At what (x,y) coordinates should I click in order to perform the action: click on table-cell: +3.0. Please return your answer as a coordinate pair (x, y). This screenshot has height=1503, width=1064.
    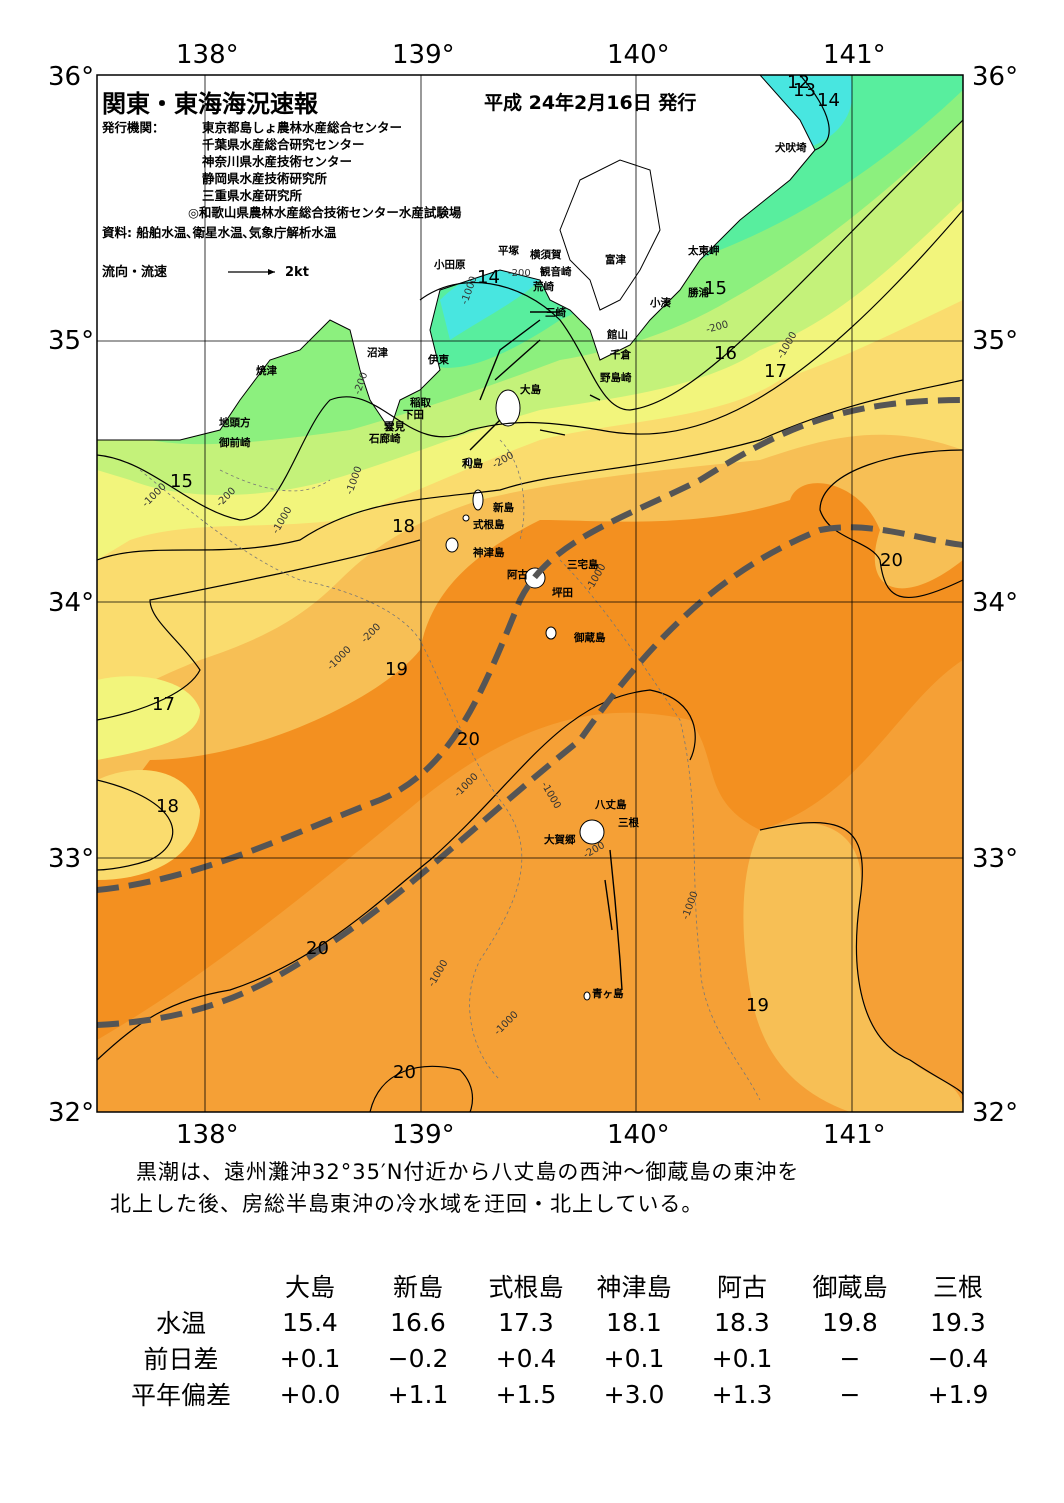
    Looking at the image, I should click on (634, 1394).